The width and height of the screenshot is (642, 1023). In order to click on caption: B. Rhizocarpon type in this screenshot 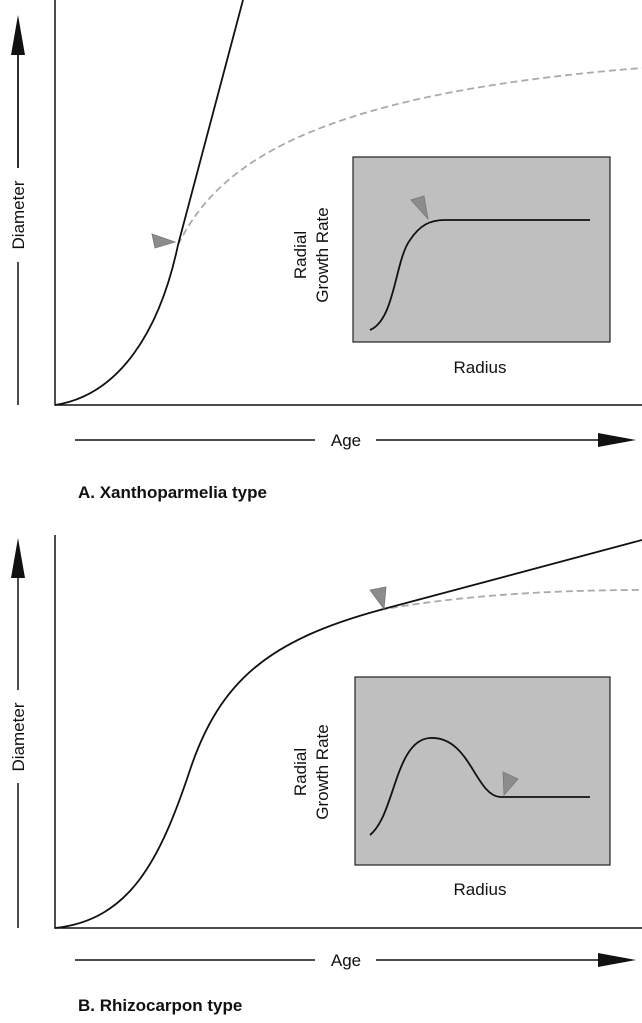, I will do `click(160, 1005)`.